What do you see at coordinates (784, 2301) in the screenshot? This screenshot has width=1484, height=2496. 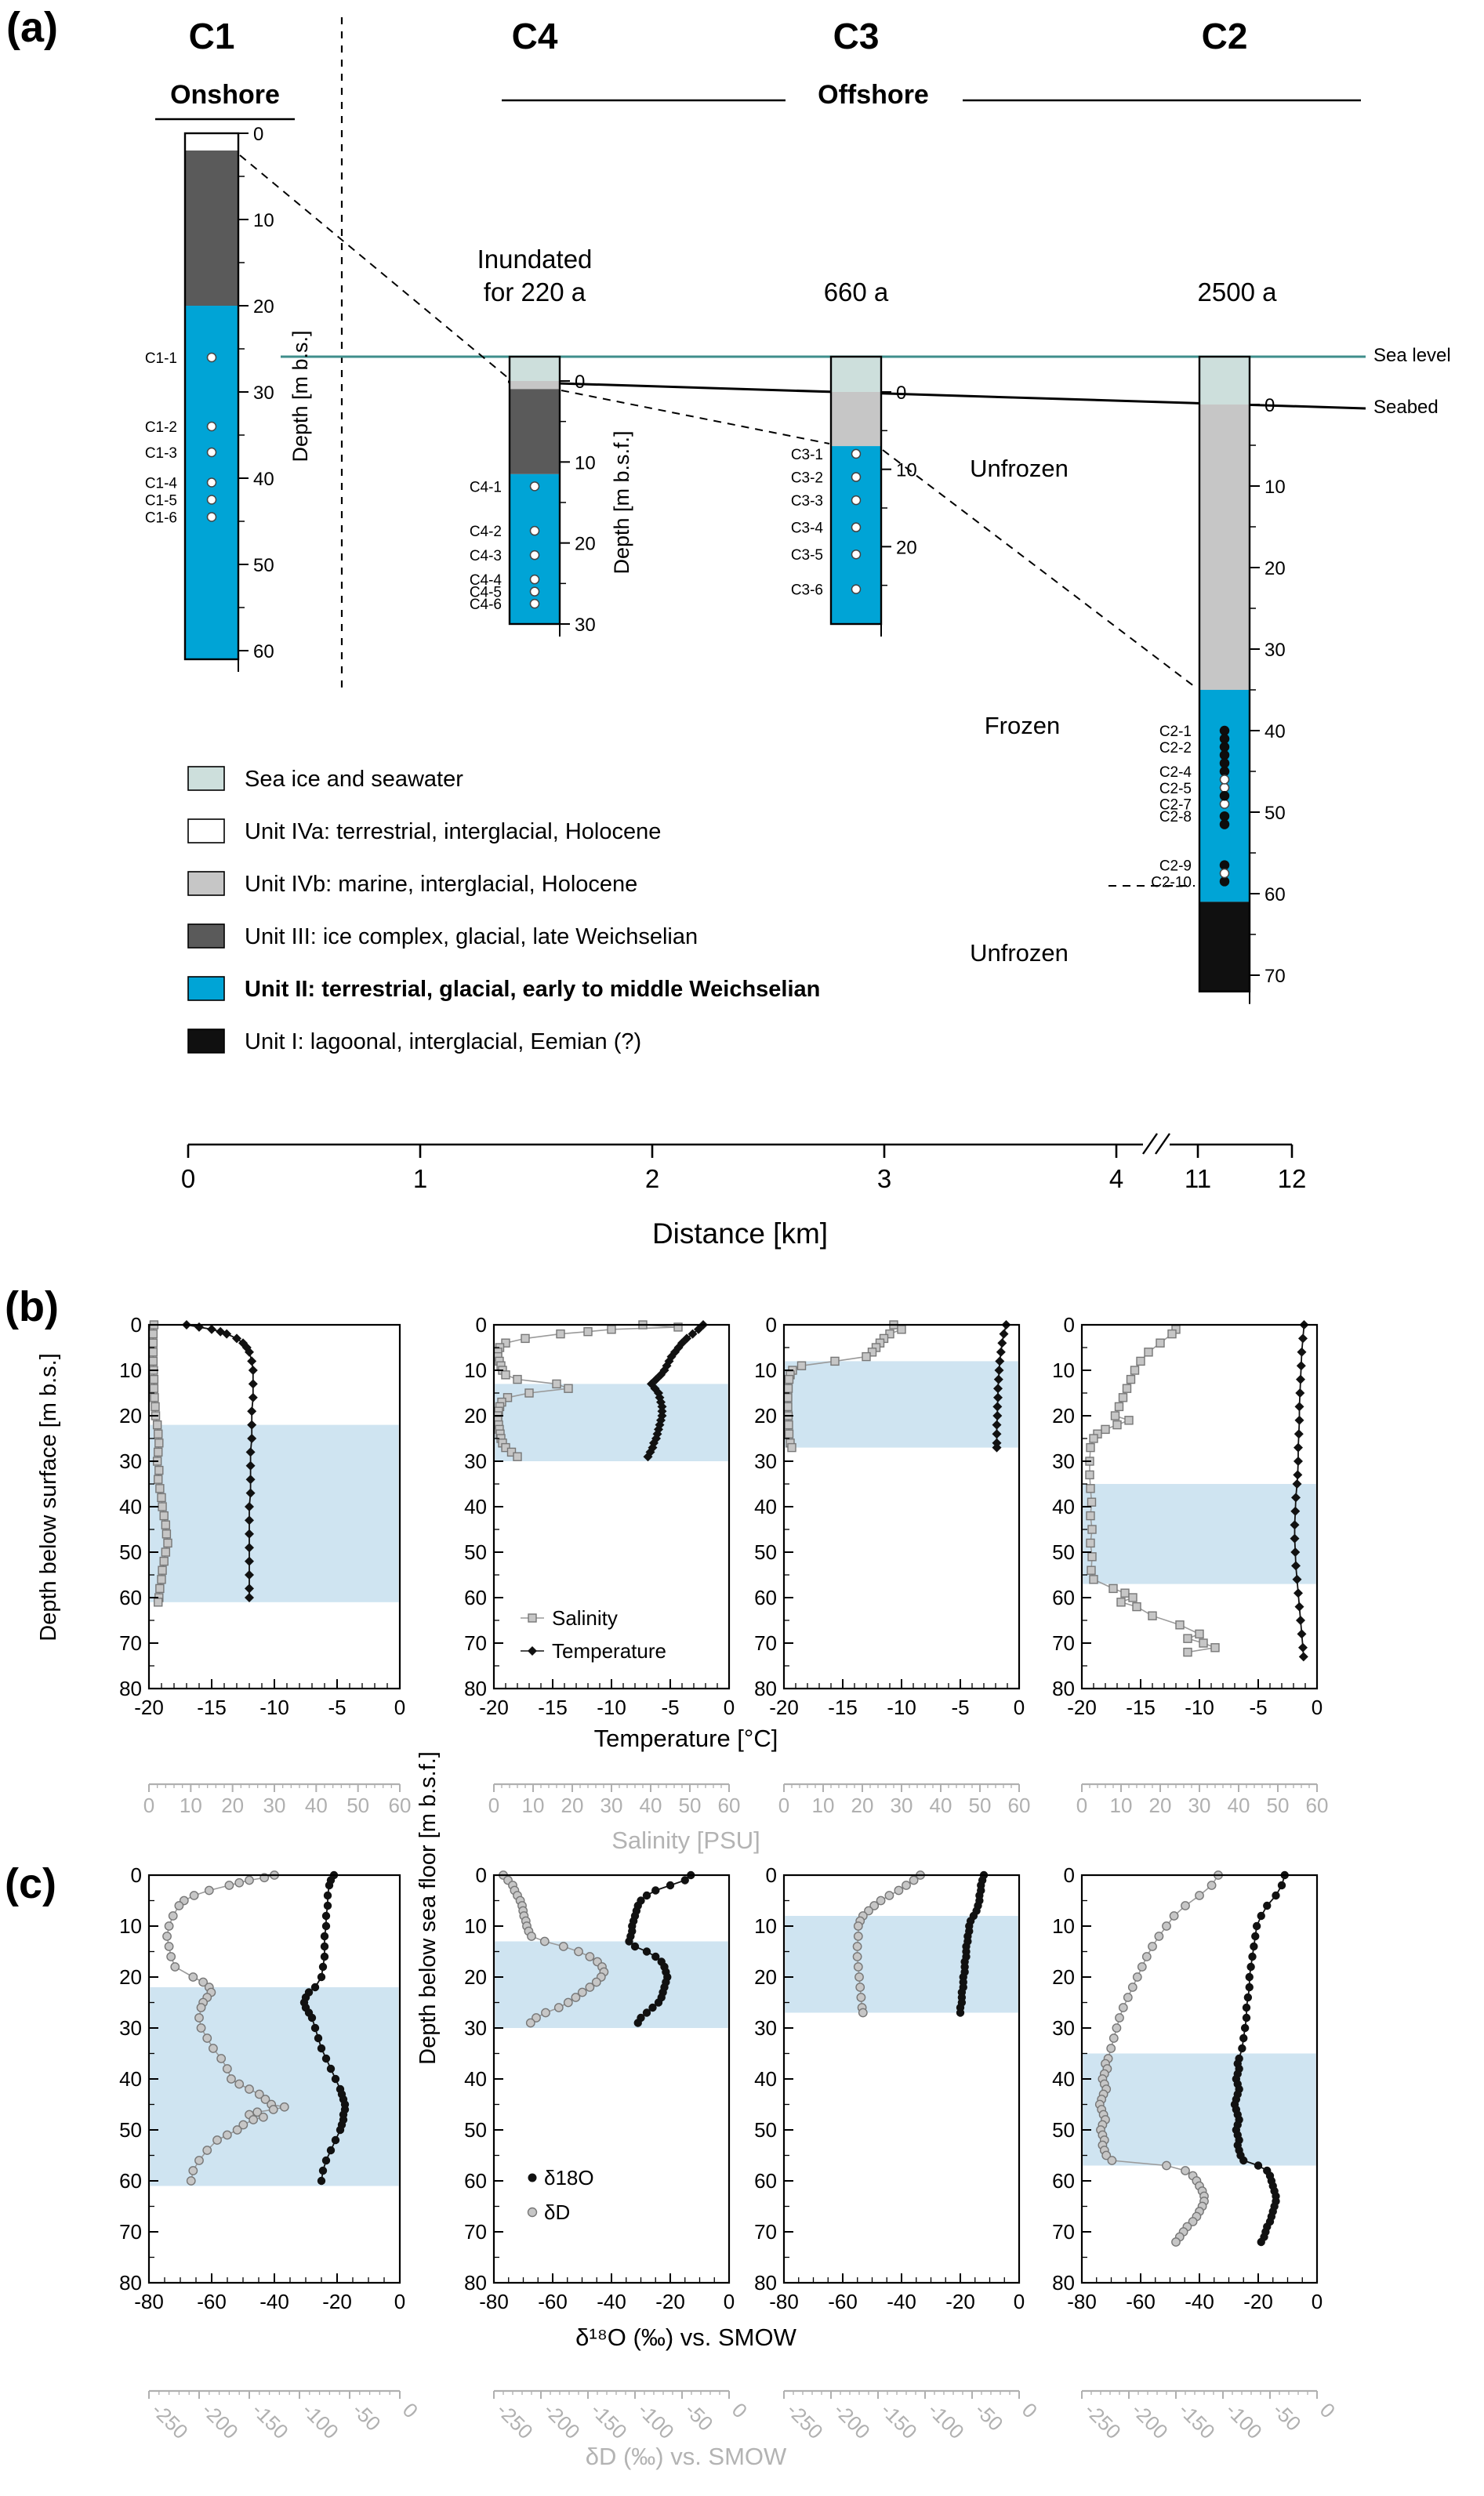 I see `x-tick-label: -80` at bounding box center [784, 2301].